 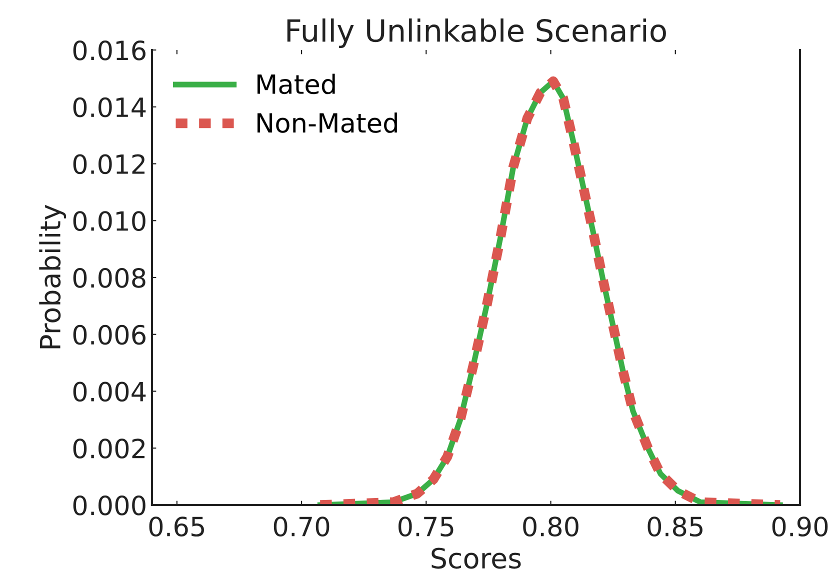 I want to click on y-tick-label: 0.014, so click(x=109, y=107).